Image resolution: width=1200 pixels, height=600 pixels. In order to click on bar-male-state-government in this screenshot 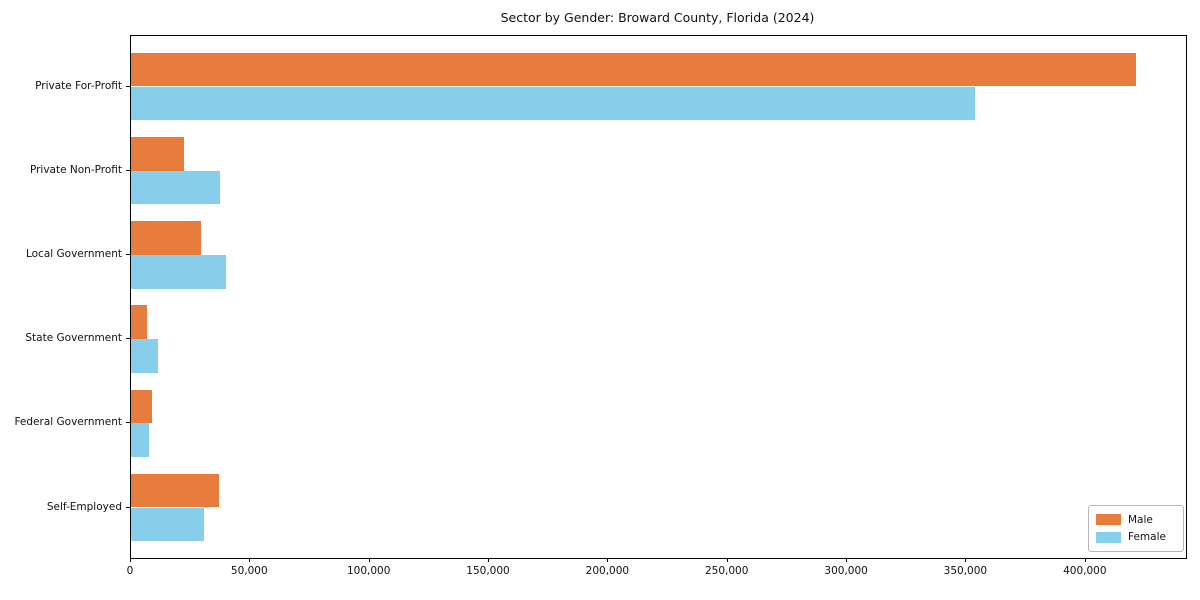, I will do `click(139, 322)`.